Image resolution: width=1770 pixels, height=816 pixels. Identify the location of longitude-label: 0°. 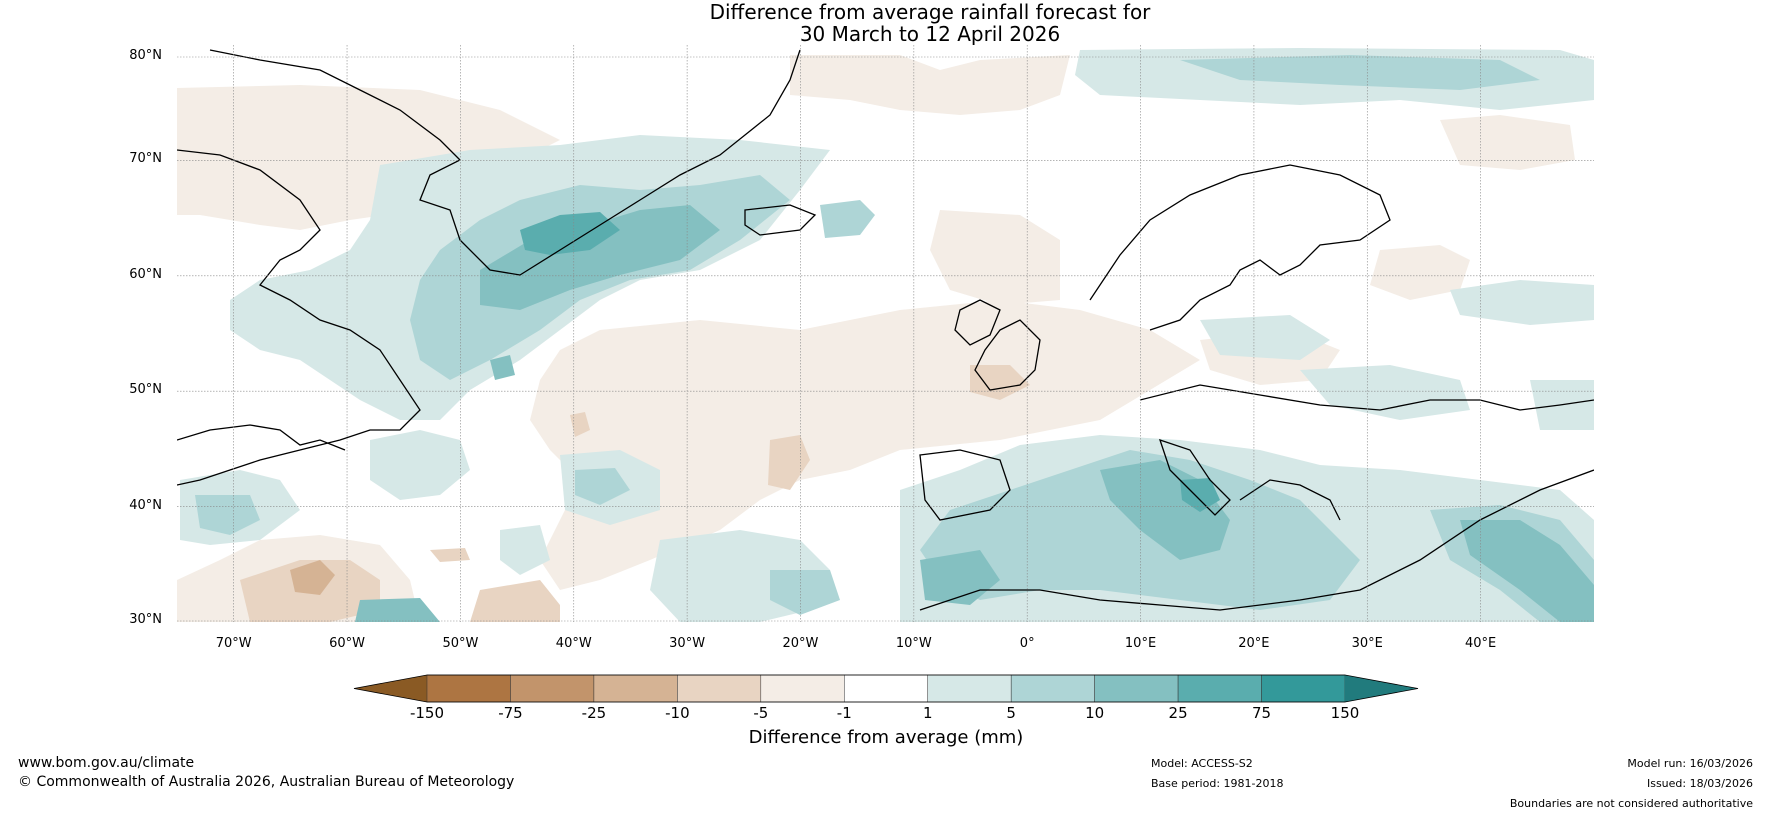
(1027, 643).